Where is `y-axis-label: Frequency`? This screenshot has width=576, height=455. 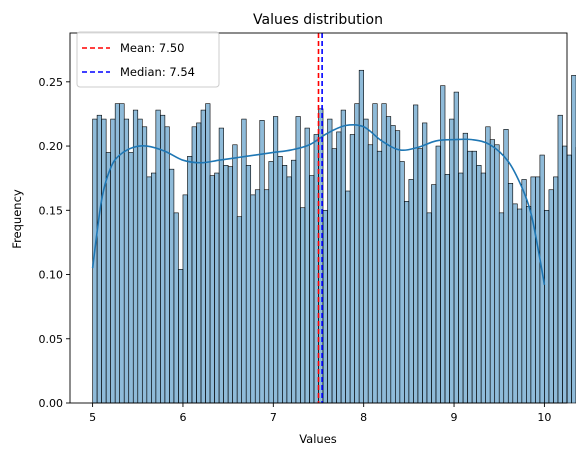 y-axis-label: Frequency is located at coordinates (17, 219).